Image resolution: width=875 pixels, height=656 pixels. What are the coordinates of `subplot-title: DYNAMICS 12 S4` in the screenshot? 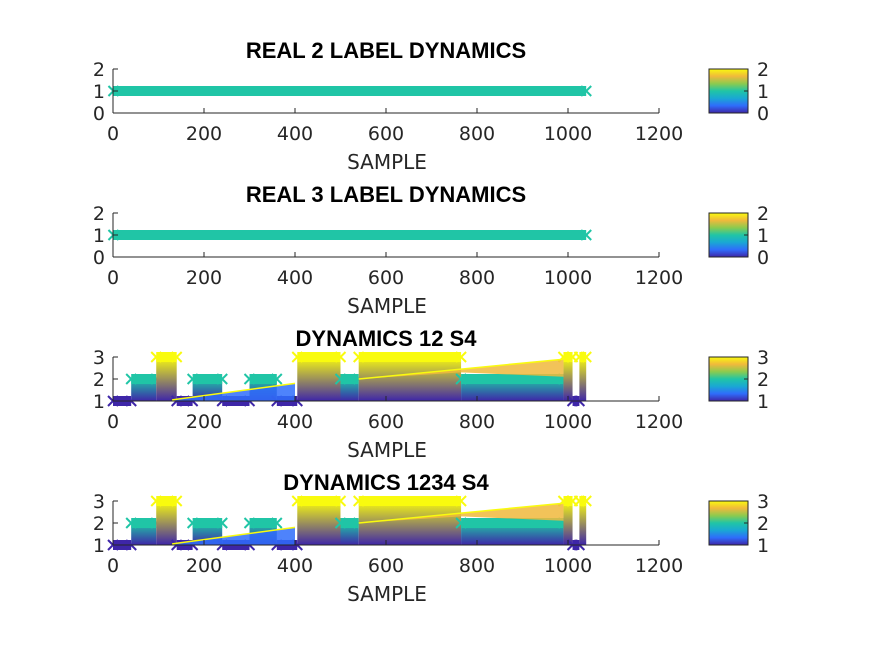 It's located at (387, 338).